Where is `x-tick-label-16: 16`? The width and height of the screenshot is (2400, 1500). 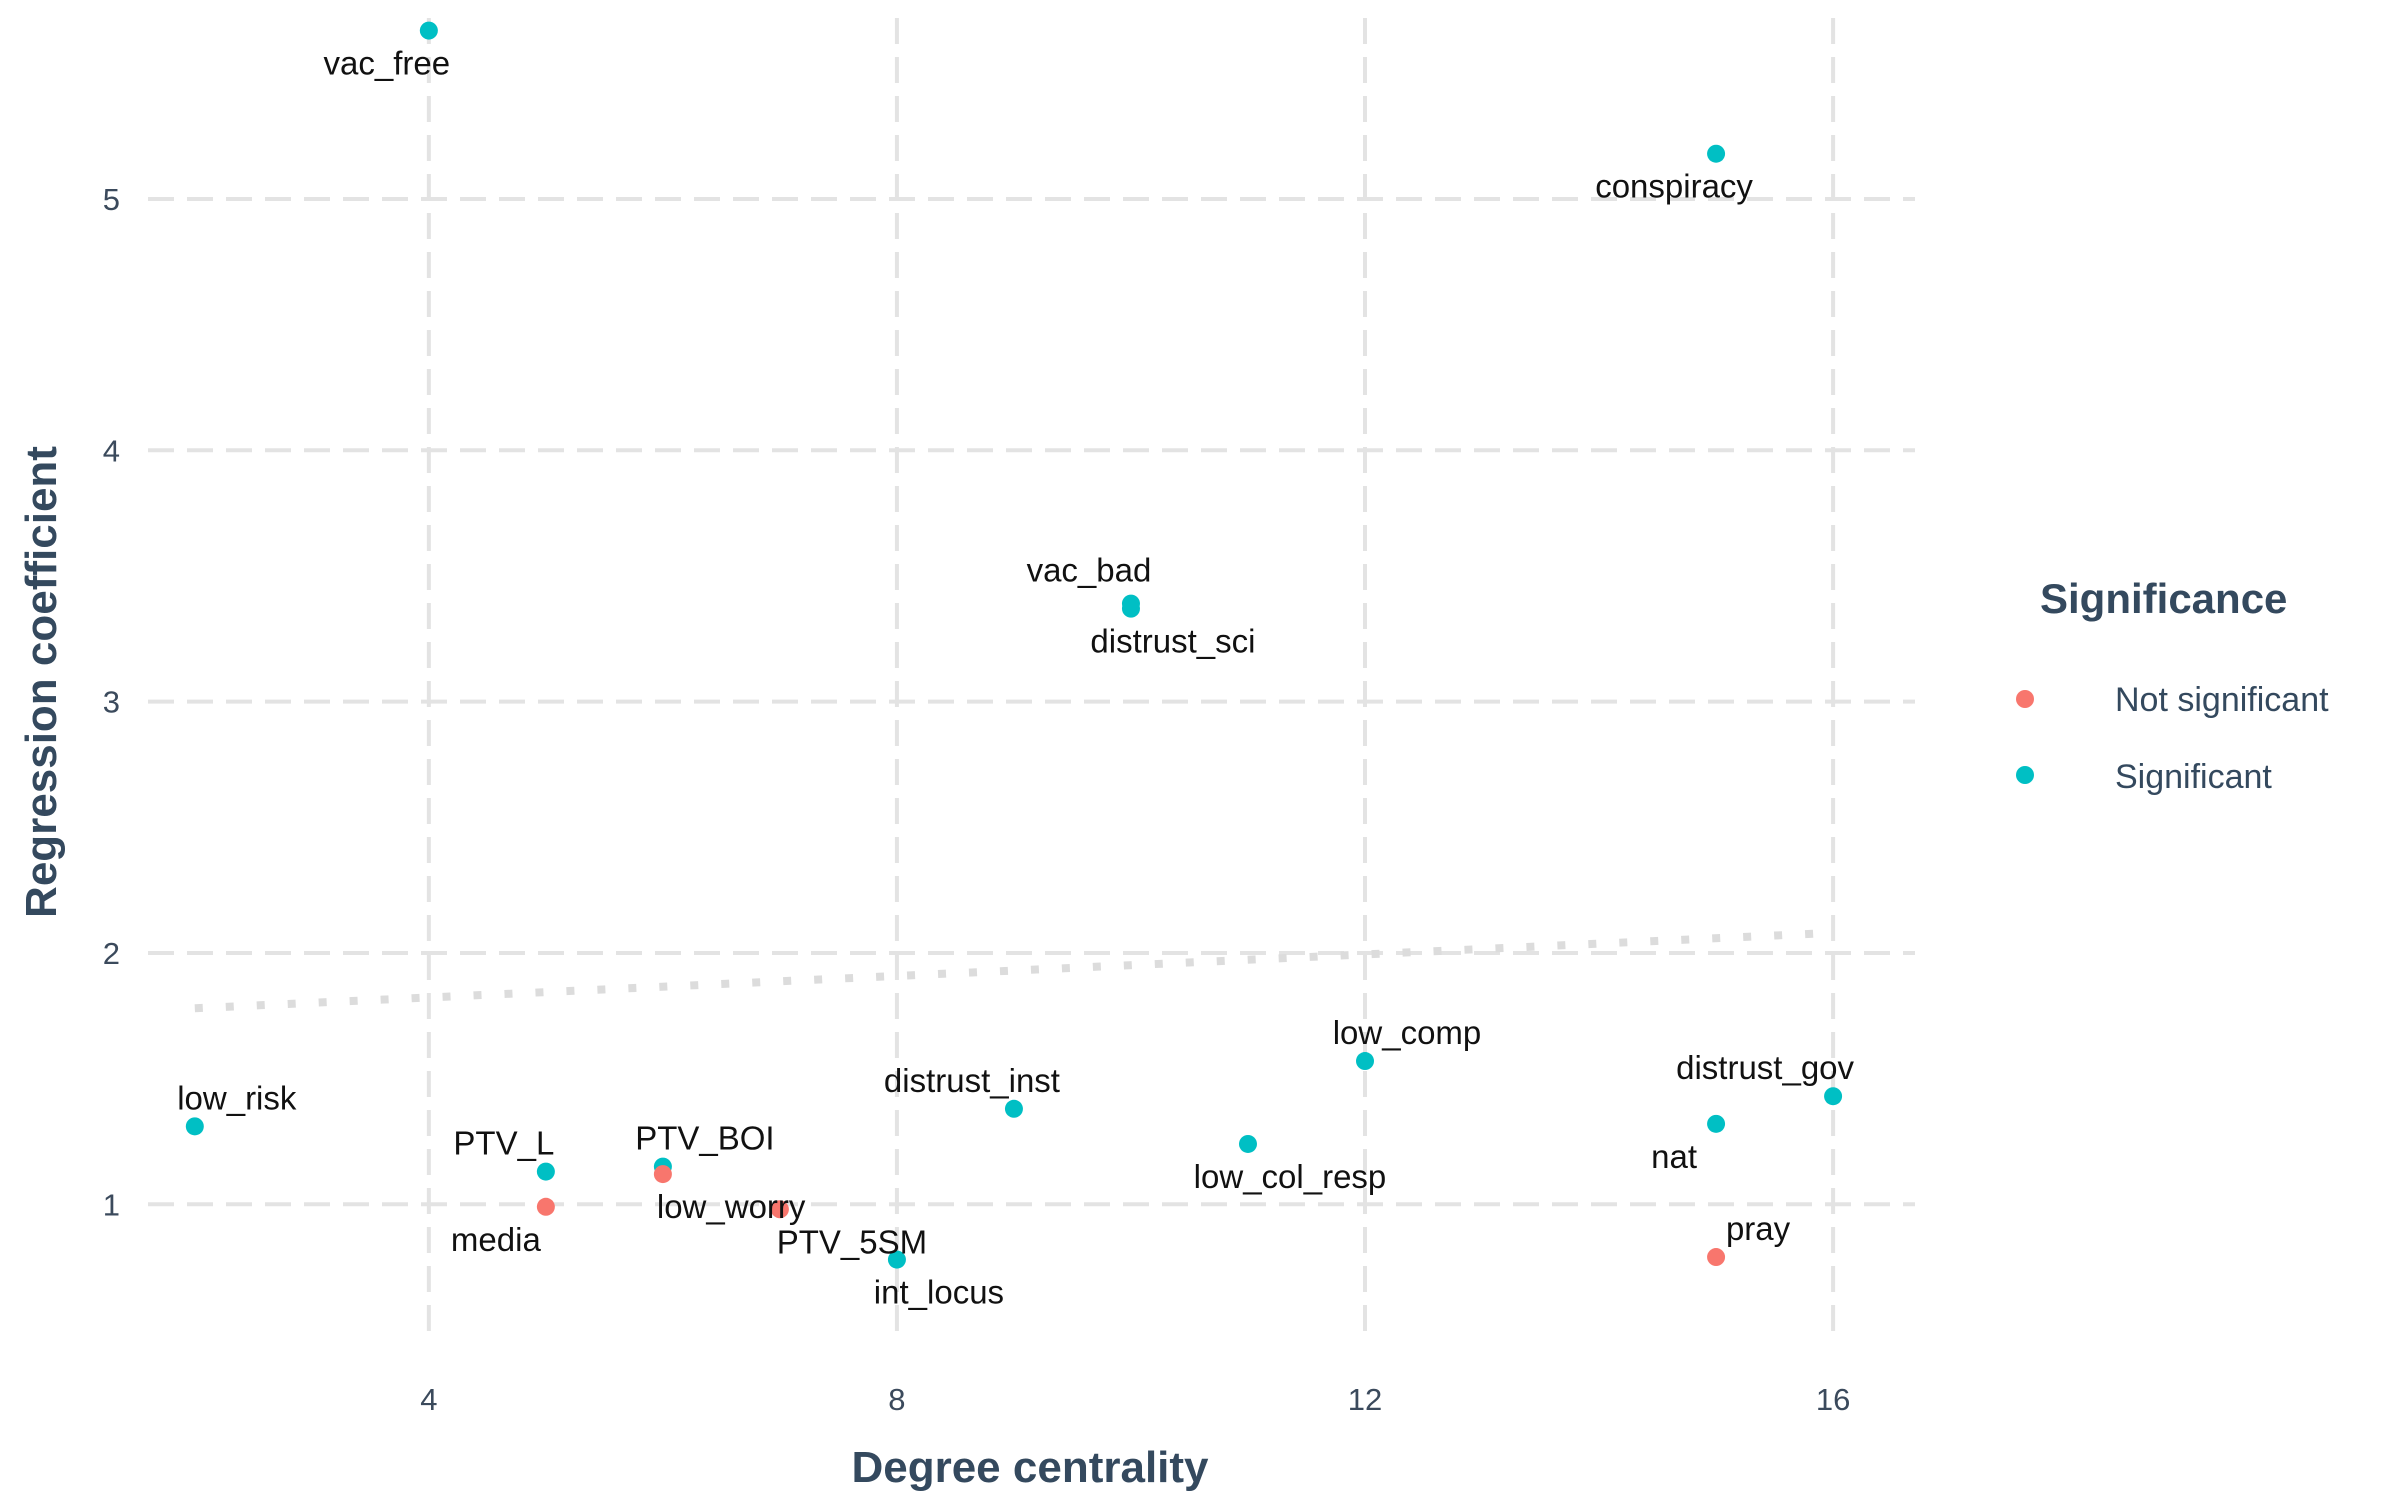
x-tick-label-16: 16 is located at coordinates (1833, 1399).